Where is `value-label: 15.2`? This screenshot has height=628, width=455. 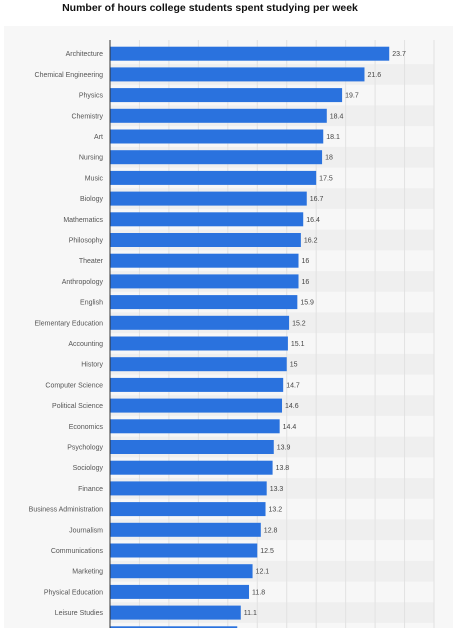
value-label: 15.2 is located at coordinates (299, 323).